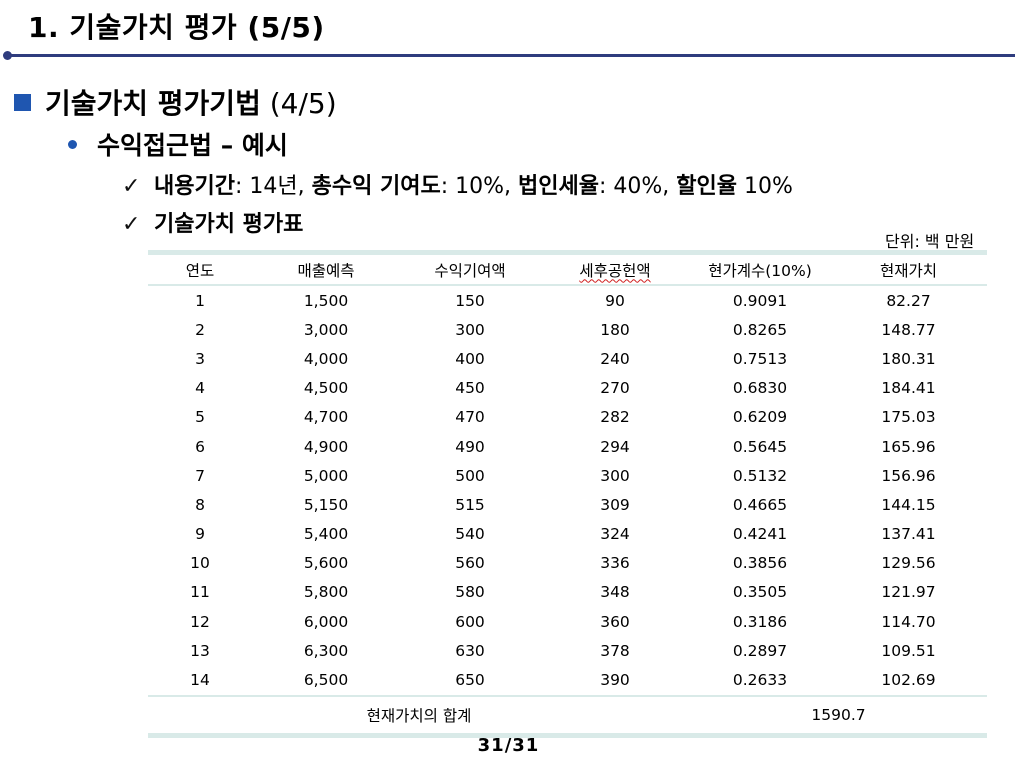 This screenshot has width=1017, height=764. I want to click on table-cell: 10, so click(200, 563).